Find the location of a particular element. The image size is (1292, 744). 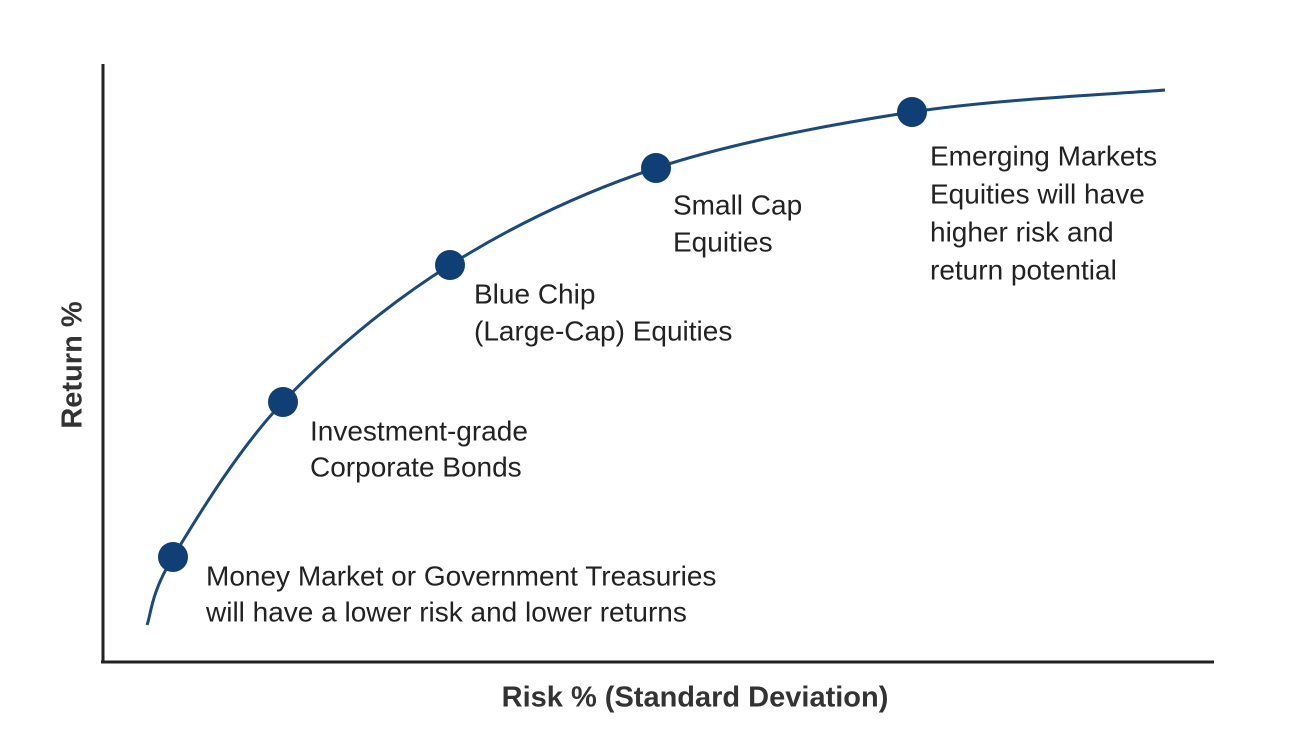

node-label: Small Cap is located at coordinates (737, 204).